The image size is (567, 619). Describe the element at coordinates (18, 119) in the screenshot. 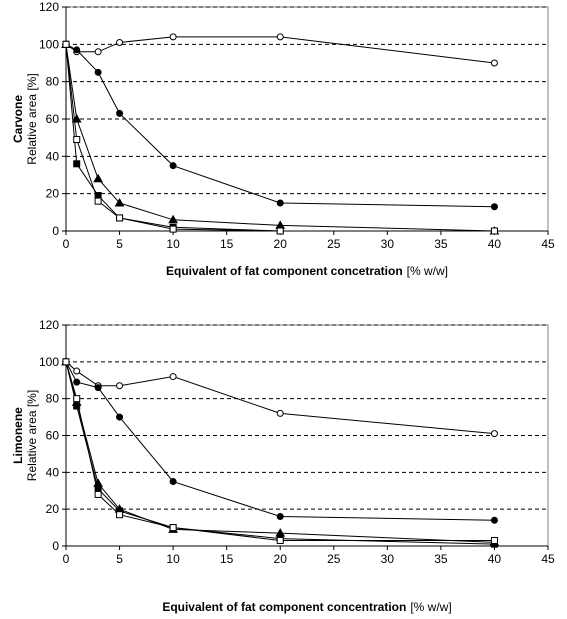

I see `y-axis-title: Carvone` at that location.